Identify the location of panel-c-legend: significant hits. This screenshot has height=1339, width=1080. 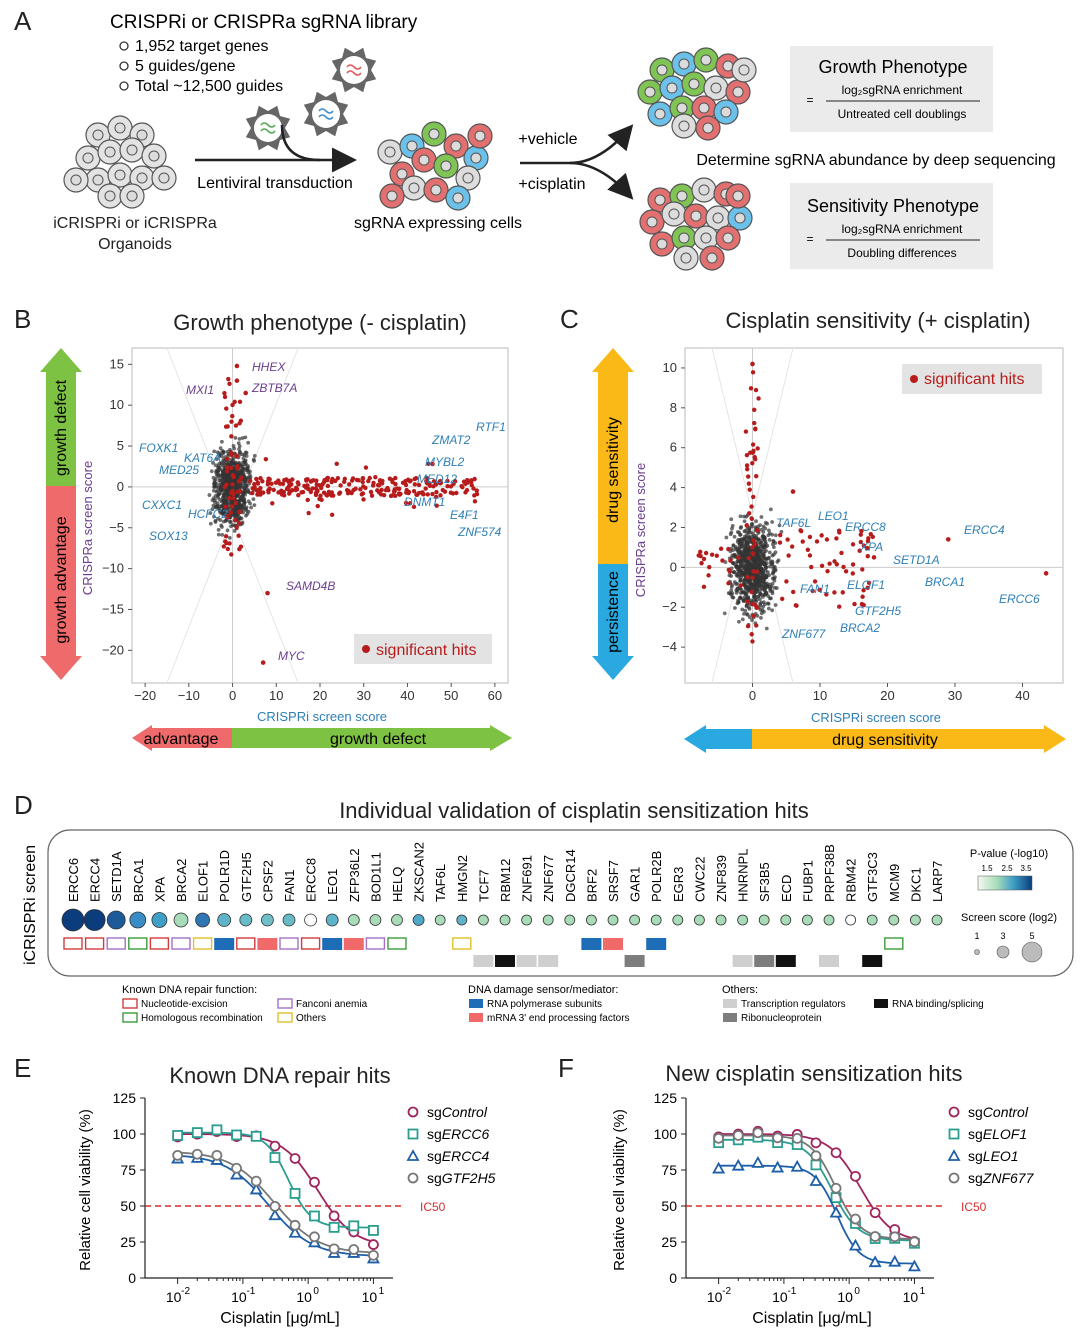
(974, 379).